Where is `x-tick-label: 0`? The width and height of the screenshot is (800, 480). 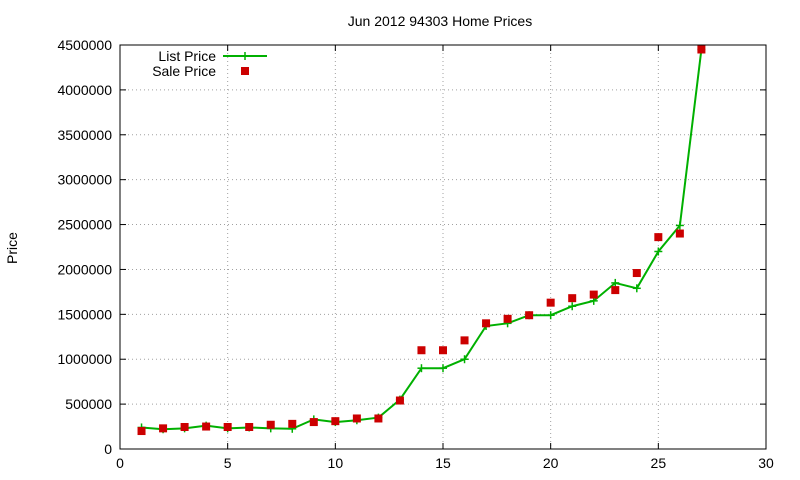
x-tick-label: 0 is located at coordinates (120, 463).